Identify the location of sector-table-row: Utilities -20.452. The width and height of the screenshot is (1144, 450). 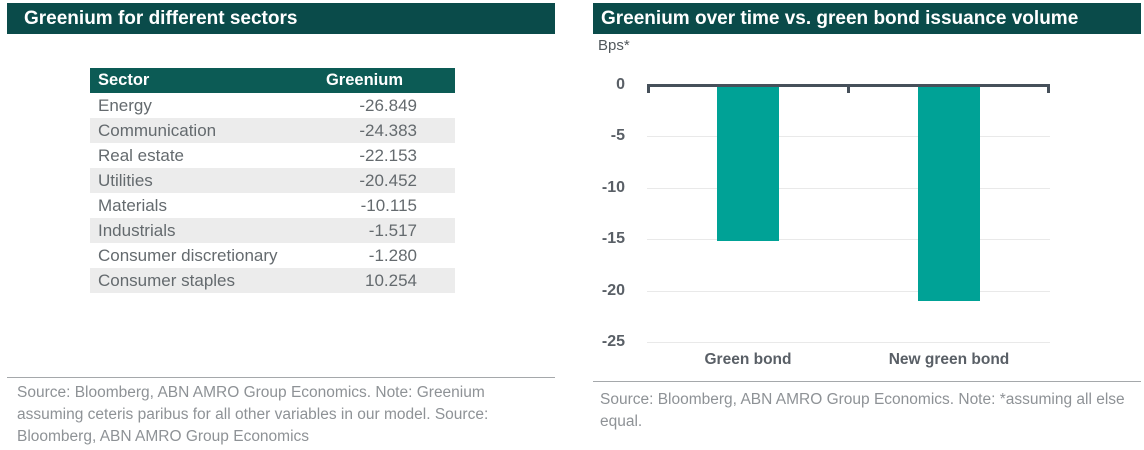
(272, 180).